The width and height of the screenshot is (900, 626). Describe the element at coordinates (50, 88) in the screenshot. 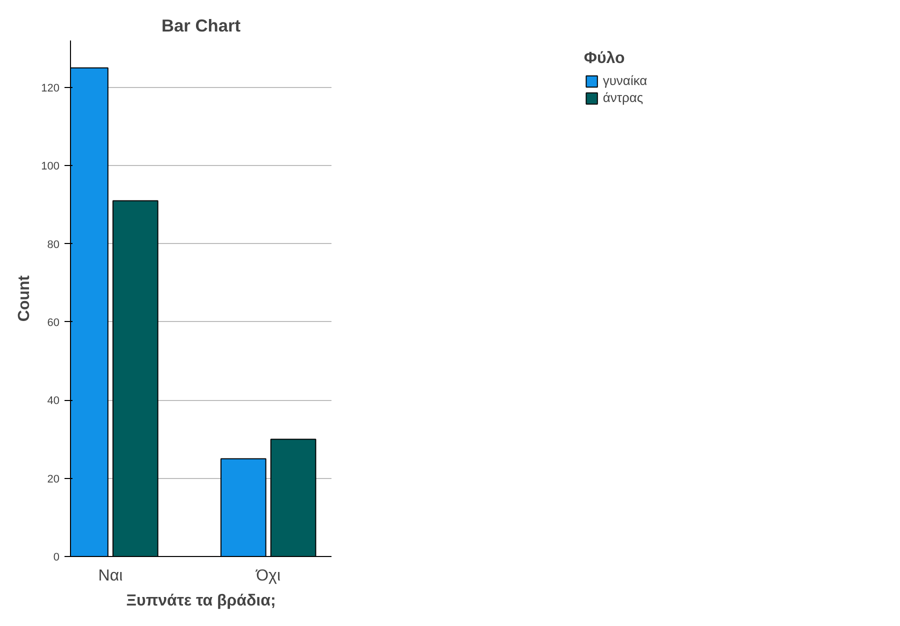

I see `y-tick-label: 120` at that location.